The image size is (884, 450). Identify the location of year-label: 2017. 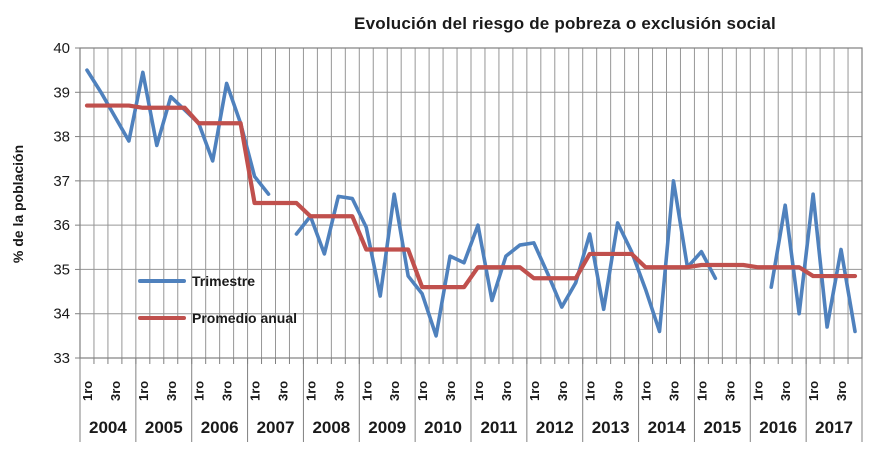
(834, 427).